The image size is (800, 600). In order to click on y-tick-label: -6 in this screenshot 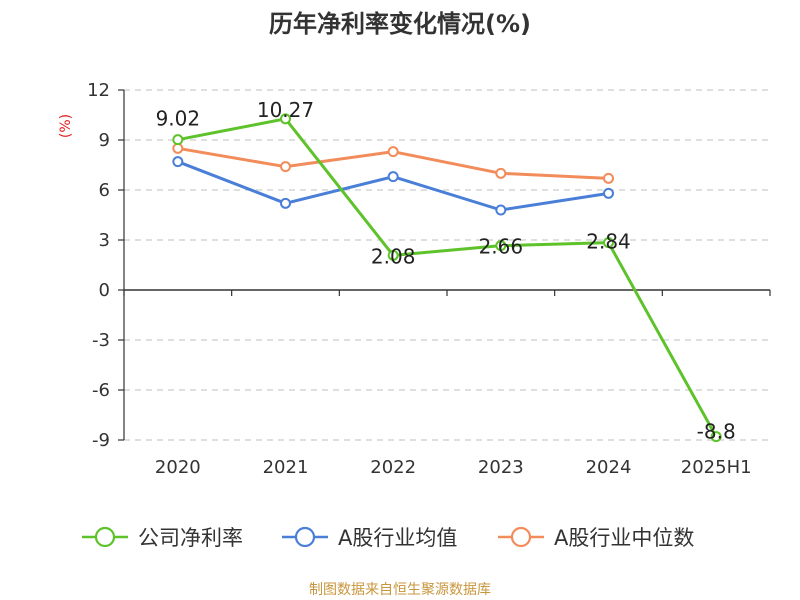, I will do `click(101, 390)`.